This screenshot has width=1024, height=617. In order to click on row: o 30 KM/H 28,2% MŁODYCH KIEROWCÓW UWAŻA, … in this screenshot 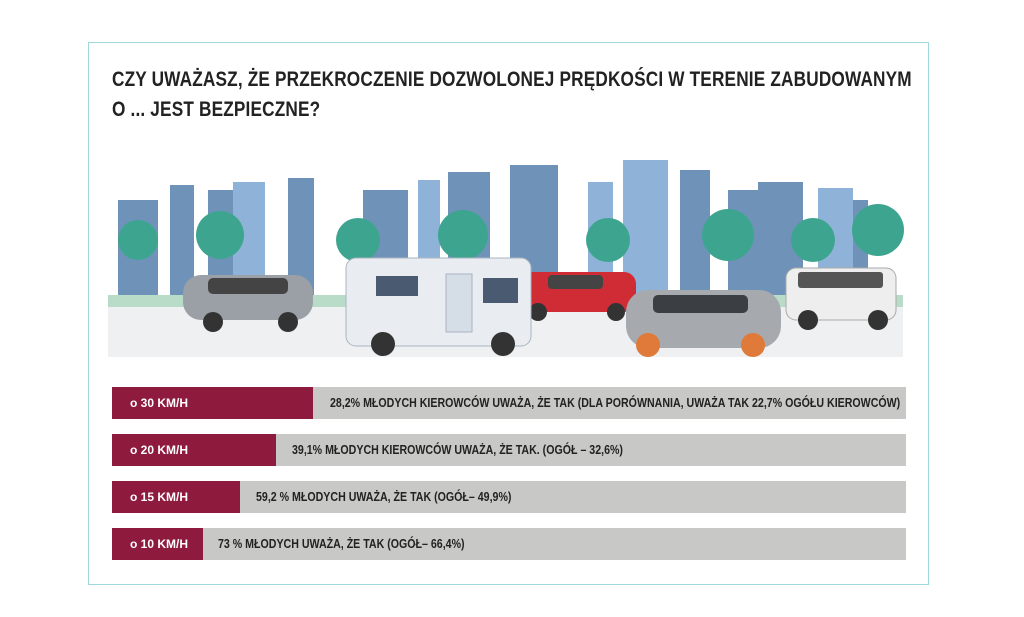, I will do `click(509, 403)`.